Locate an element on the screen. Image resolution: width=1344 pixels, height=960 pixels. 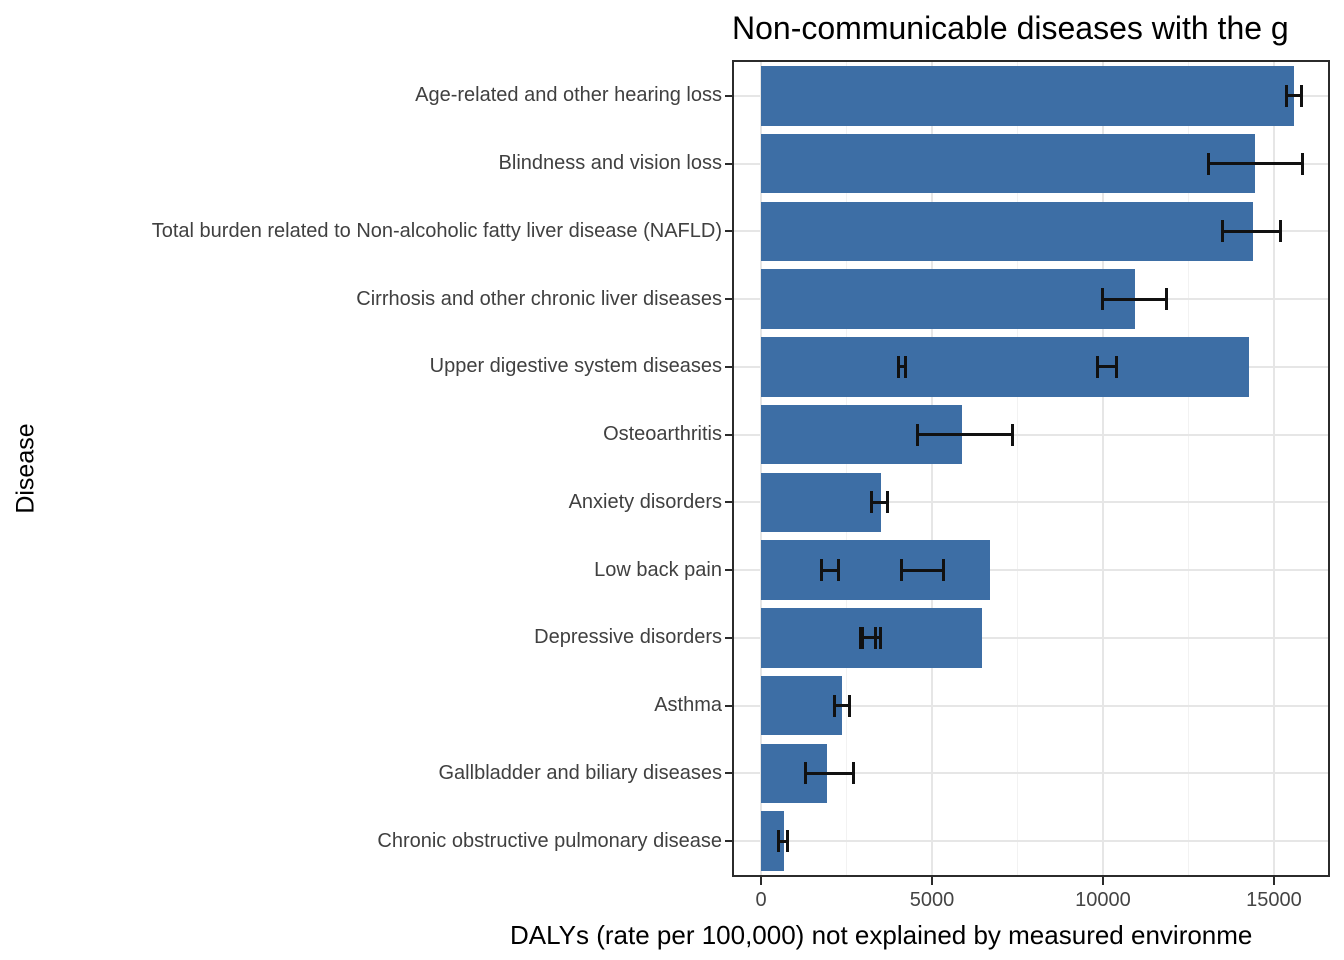
y-tick-label: Depressive disorders is located at coordinates (628, 637).